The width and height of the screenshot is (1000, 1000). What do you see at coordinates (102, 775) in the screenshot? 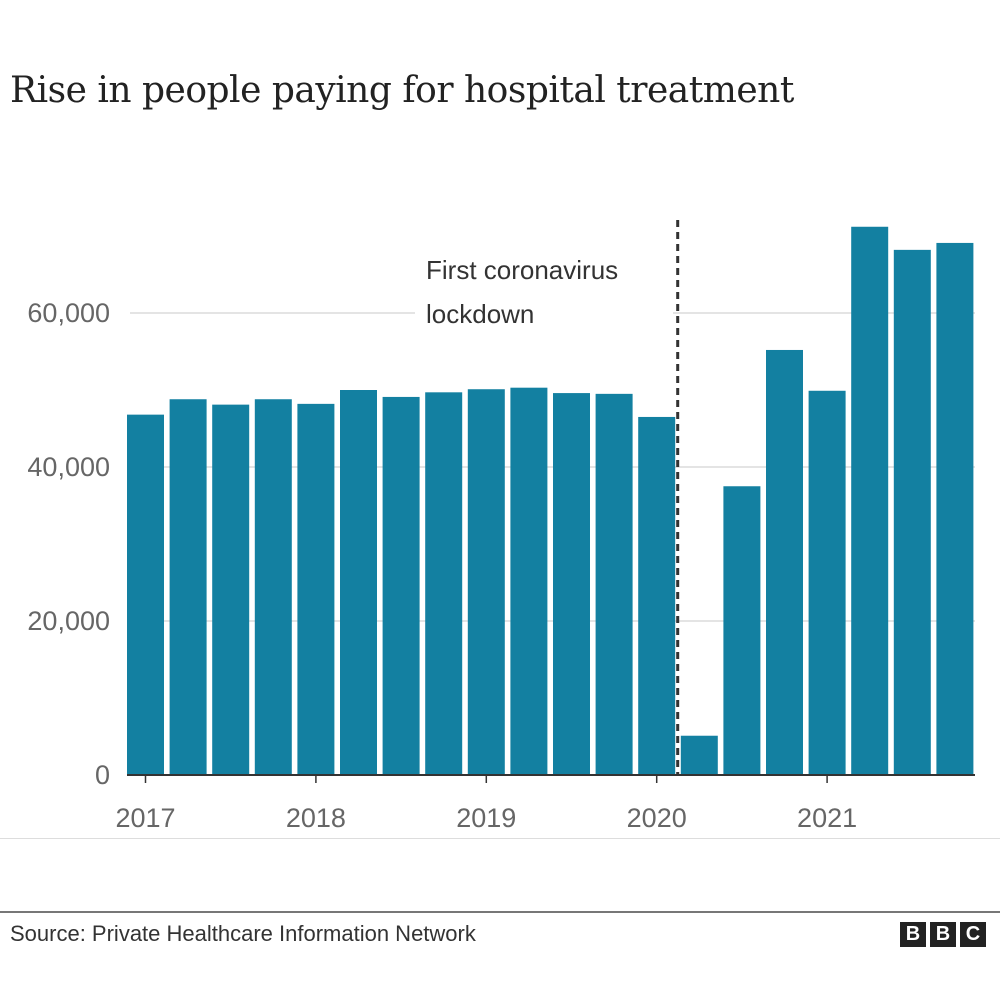
I see `y-tick-label: 0` at bounding box center [102, 775].